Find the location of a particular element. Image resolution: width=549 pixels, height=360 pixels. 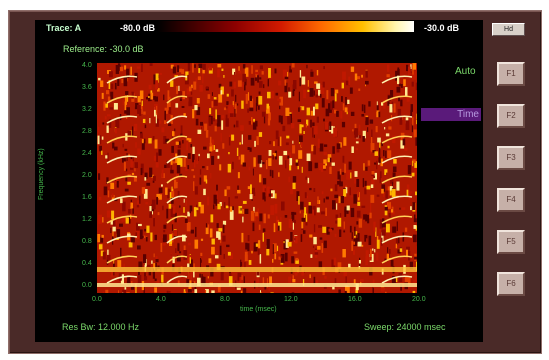

y-tick-label: 3.6 is located at coordinates (87, 87).